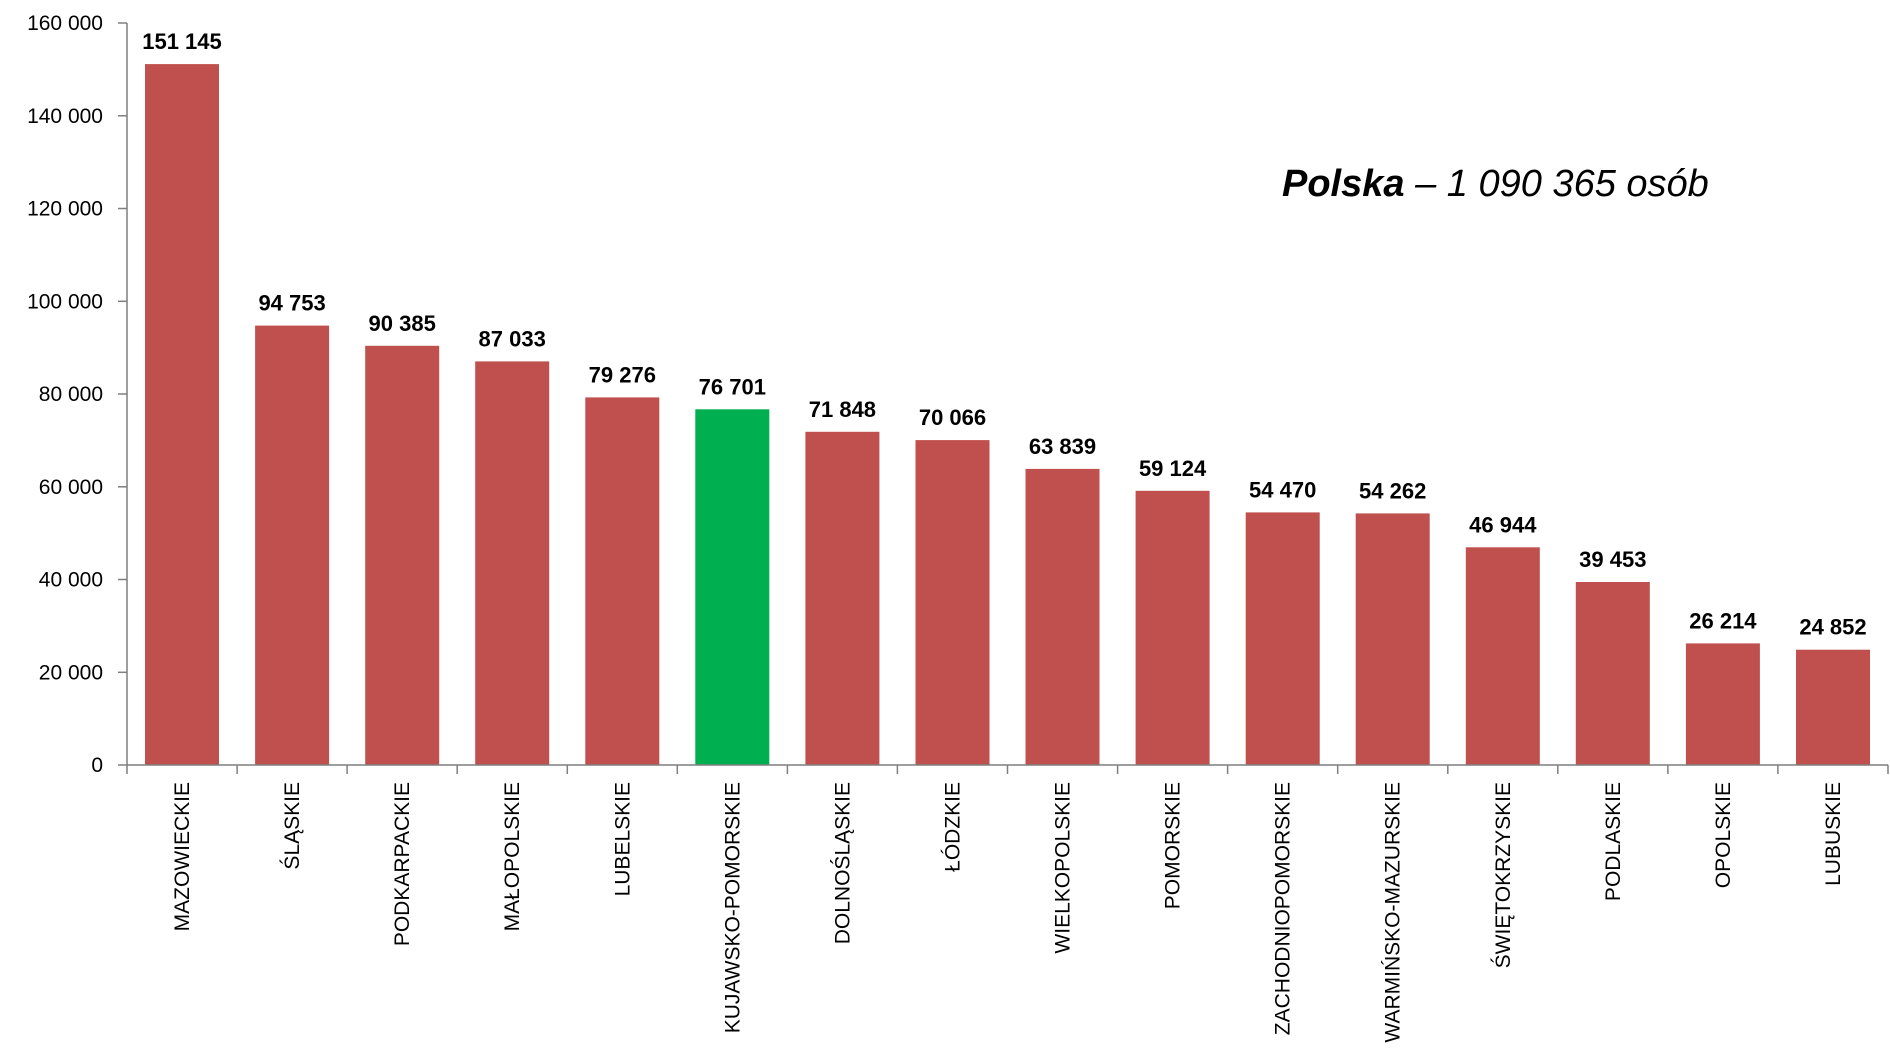  Describe the element at coordinates (1503, 875) in the screenshot. I see `category-label-12: ŚWIĘTOKRZYSKIE` at that location.